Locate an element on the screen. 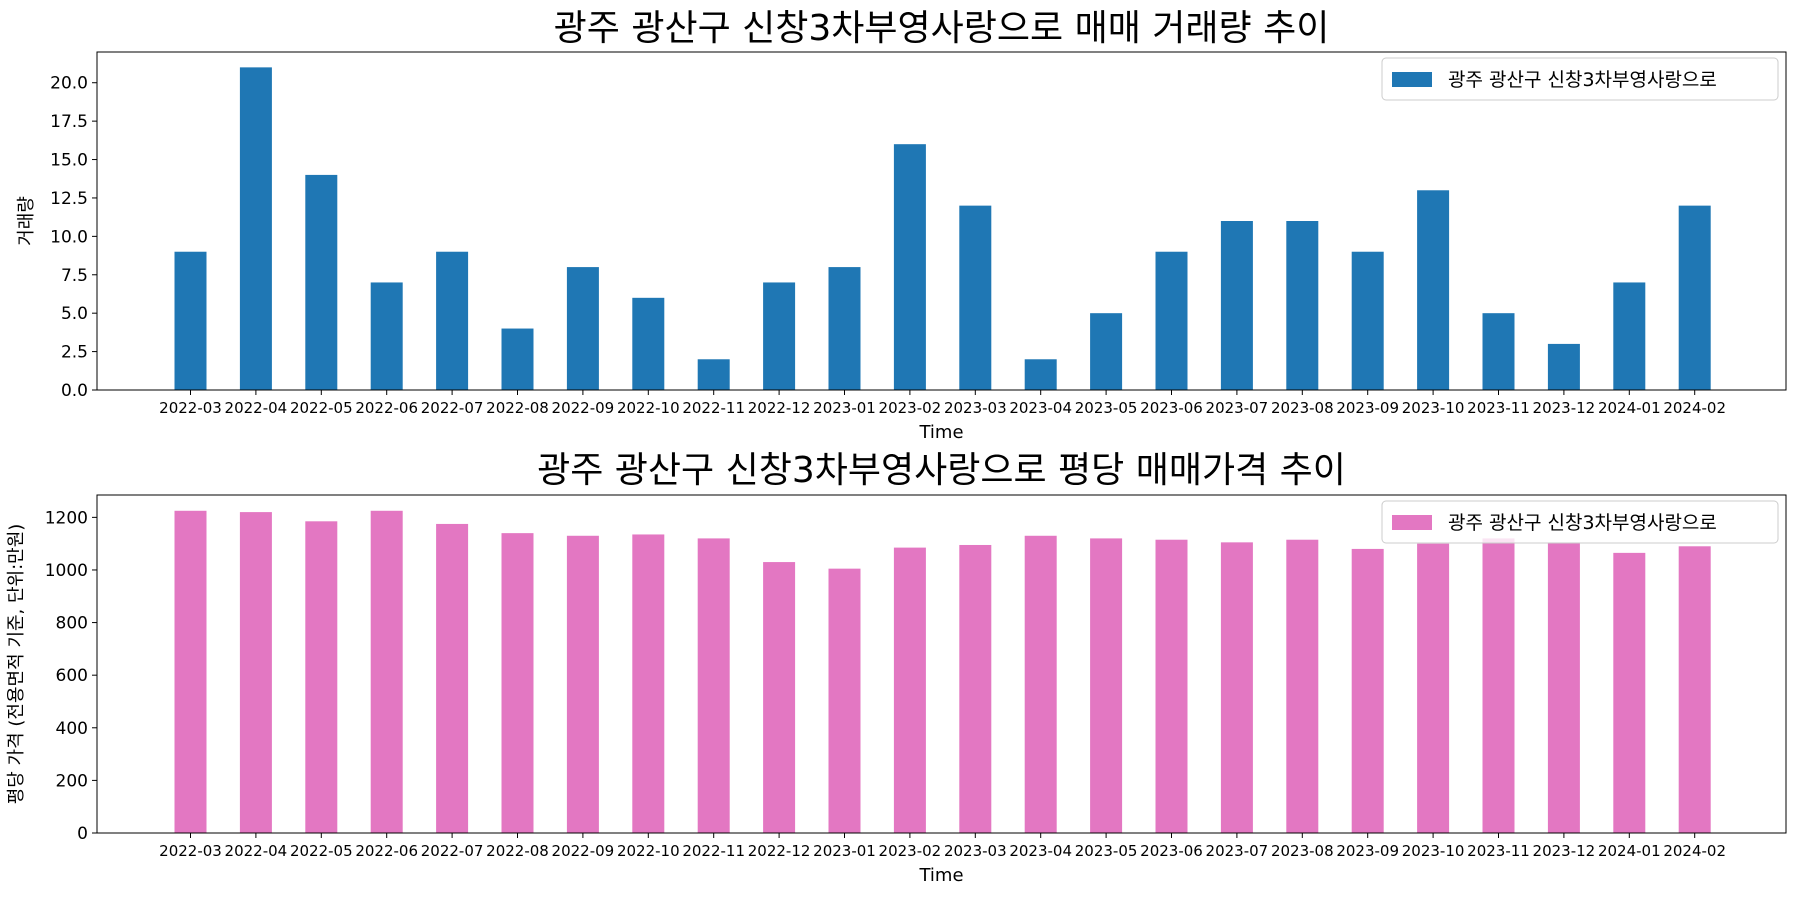 The height and width of the screenshot is (900, 1800). y-tick-label: 2.5 is located at coordinates (74, 353).